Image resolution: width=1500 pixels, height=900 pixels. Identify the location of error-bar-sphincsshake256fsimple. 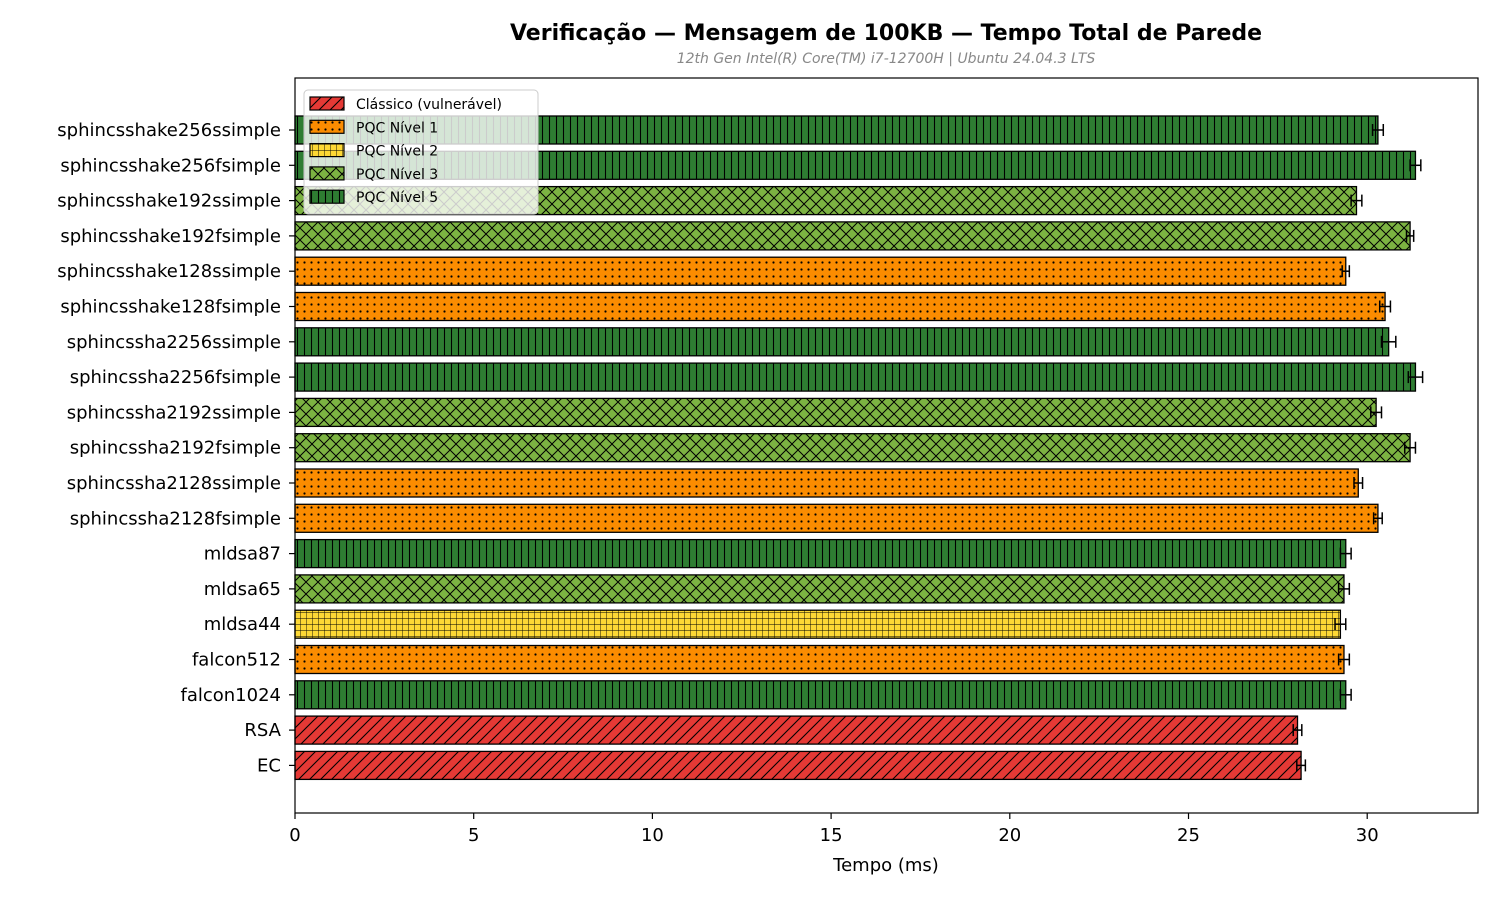
(1415, 165).